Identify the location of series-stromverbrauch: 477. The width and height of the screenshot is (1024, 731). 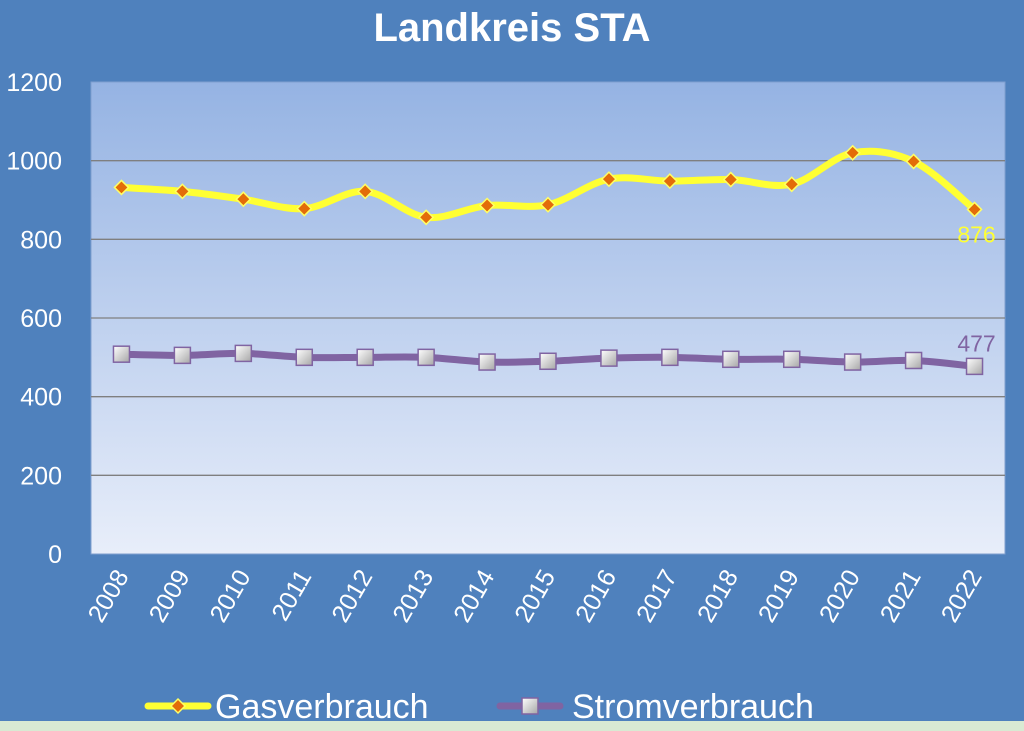
(554, 353).